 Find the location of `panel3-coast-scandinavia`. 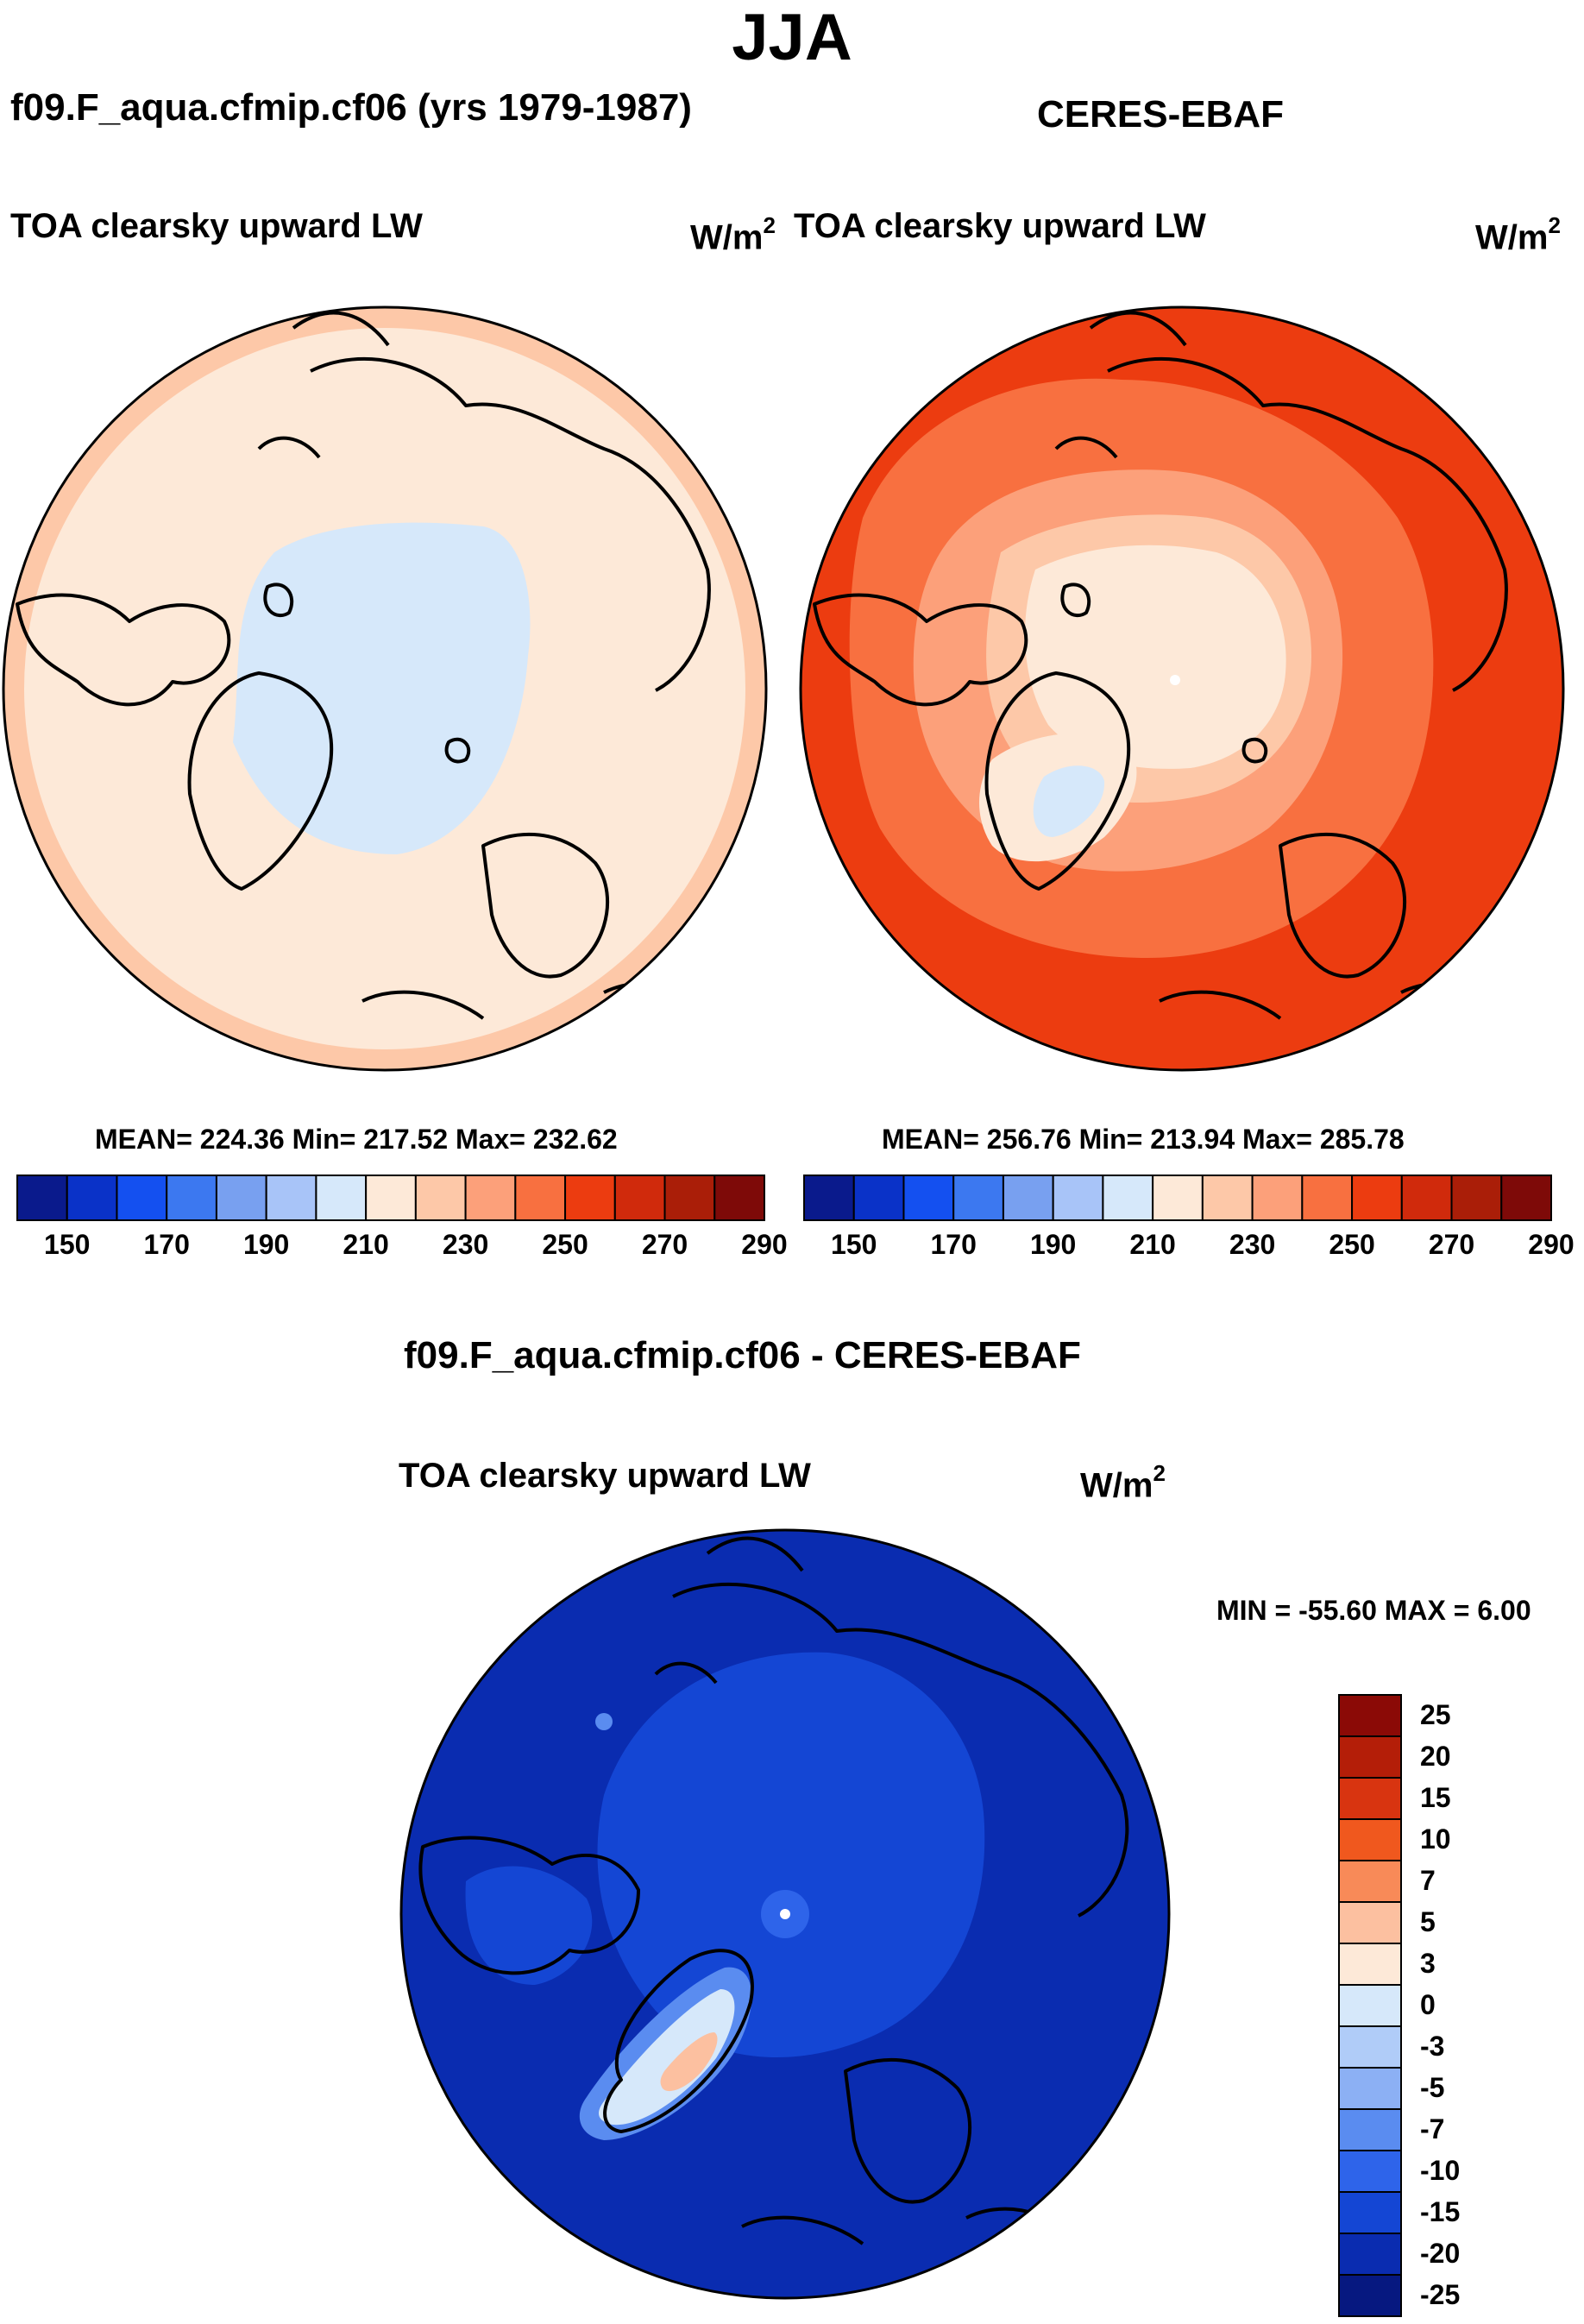

panel3-coast-scandinavia is located at coordinates (907, 2130).